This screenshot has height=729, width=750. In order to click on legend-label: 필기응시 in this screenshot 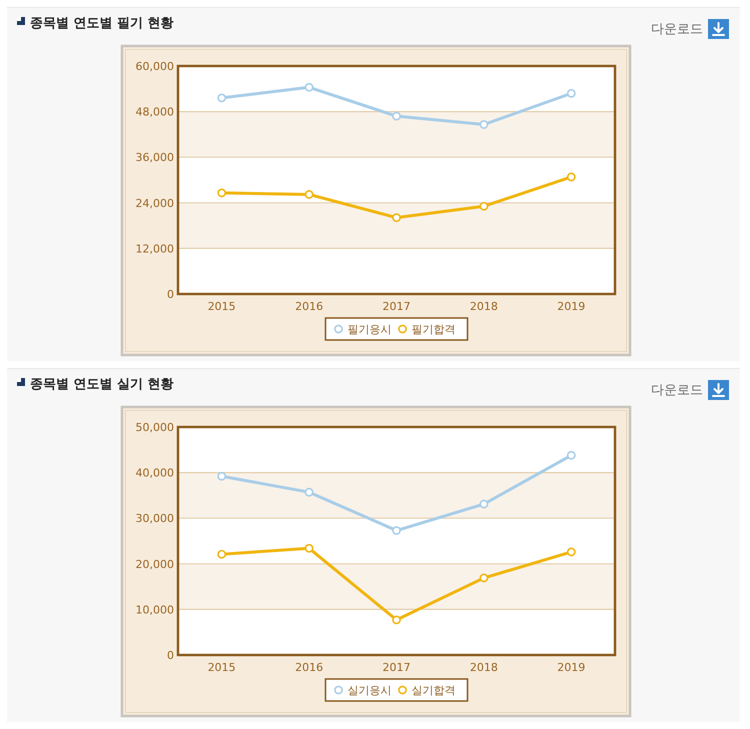, I will do `click(370, 329)`.